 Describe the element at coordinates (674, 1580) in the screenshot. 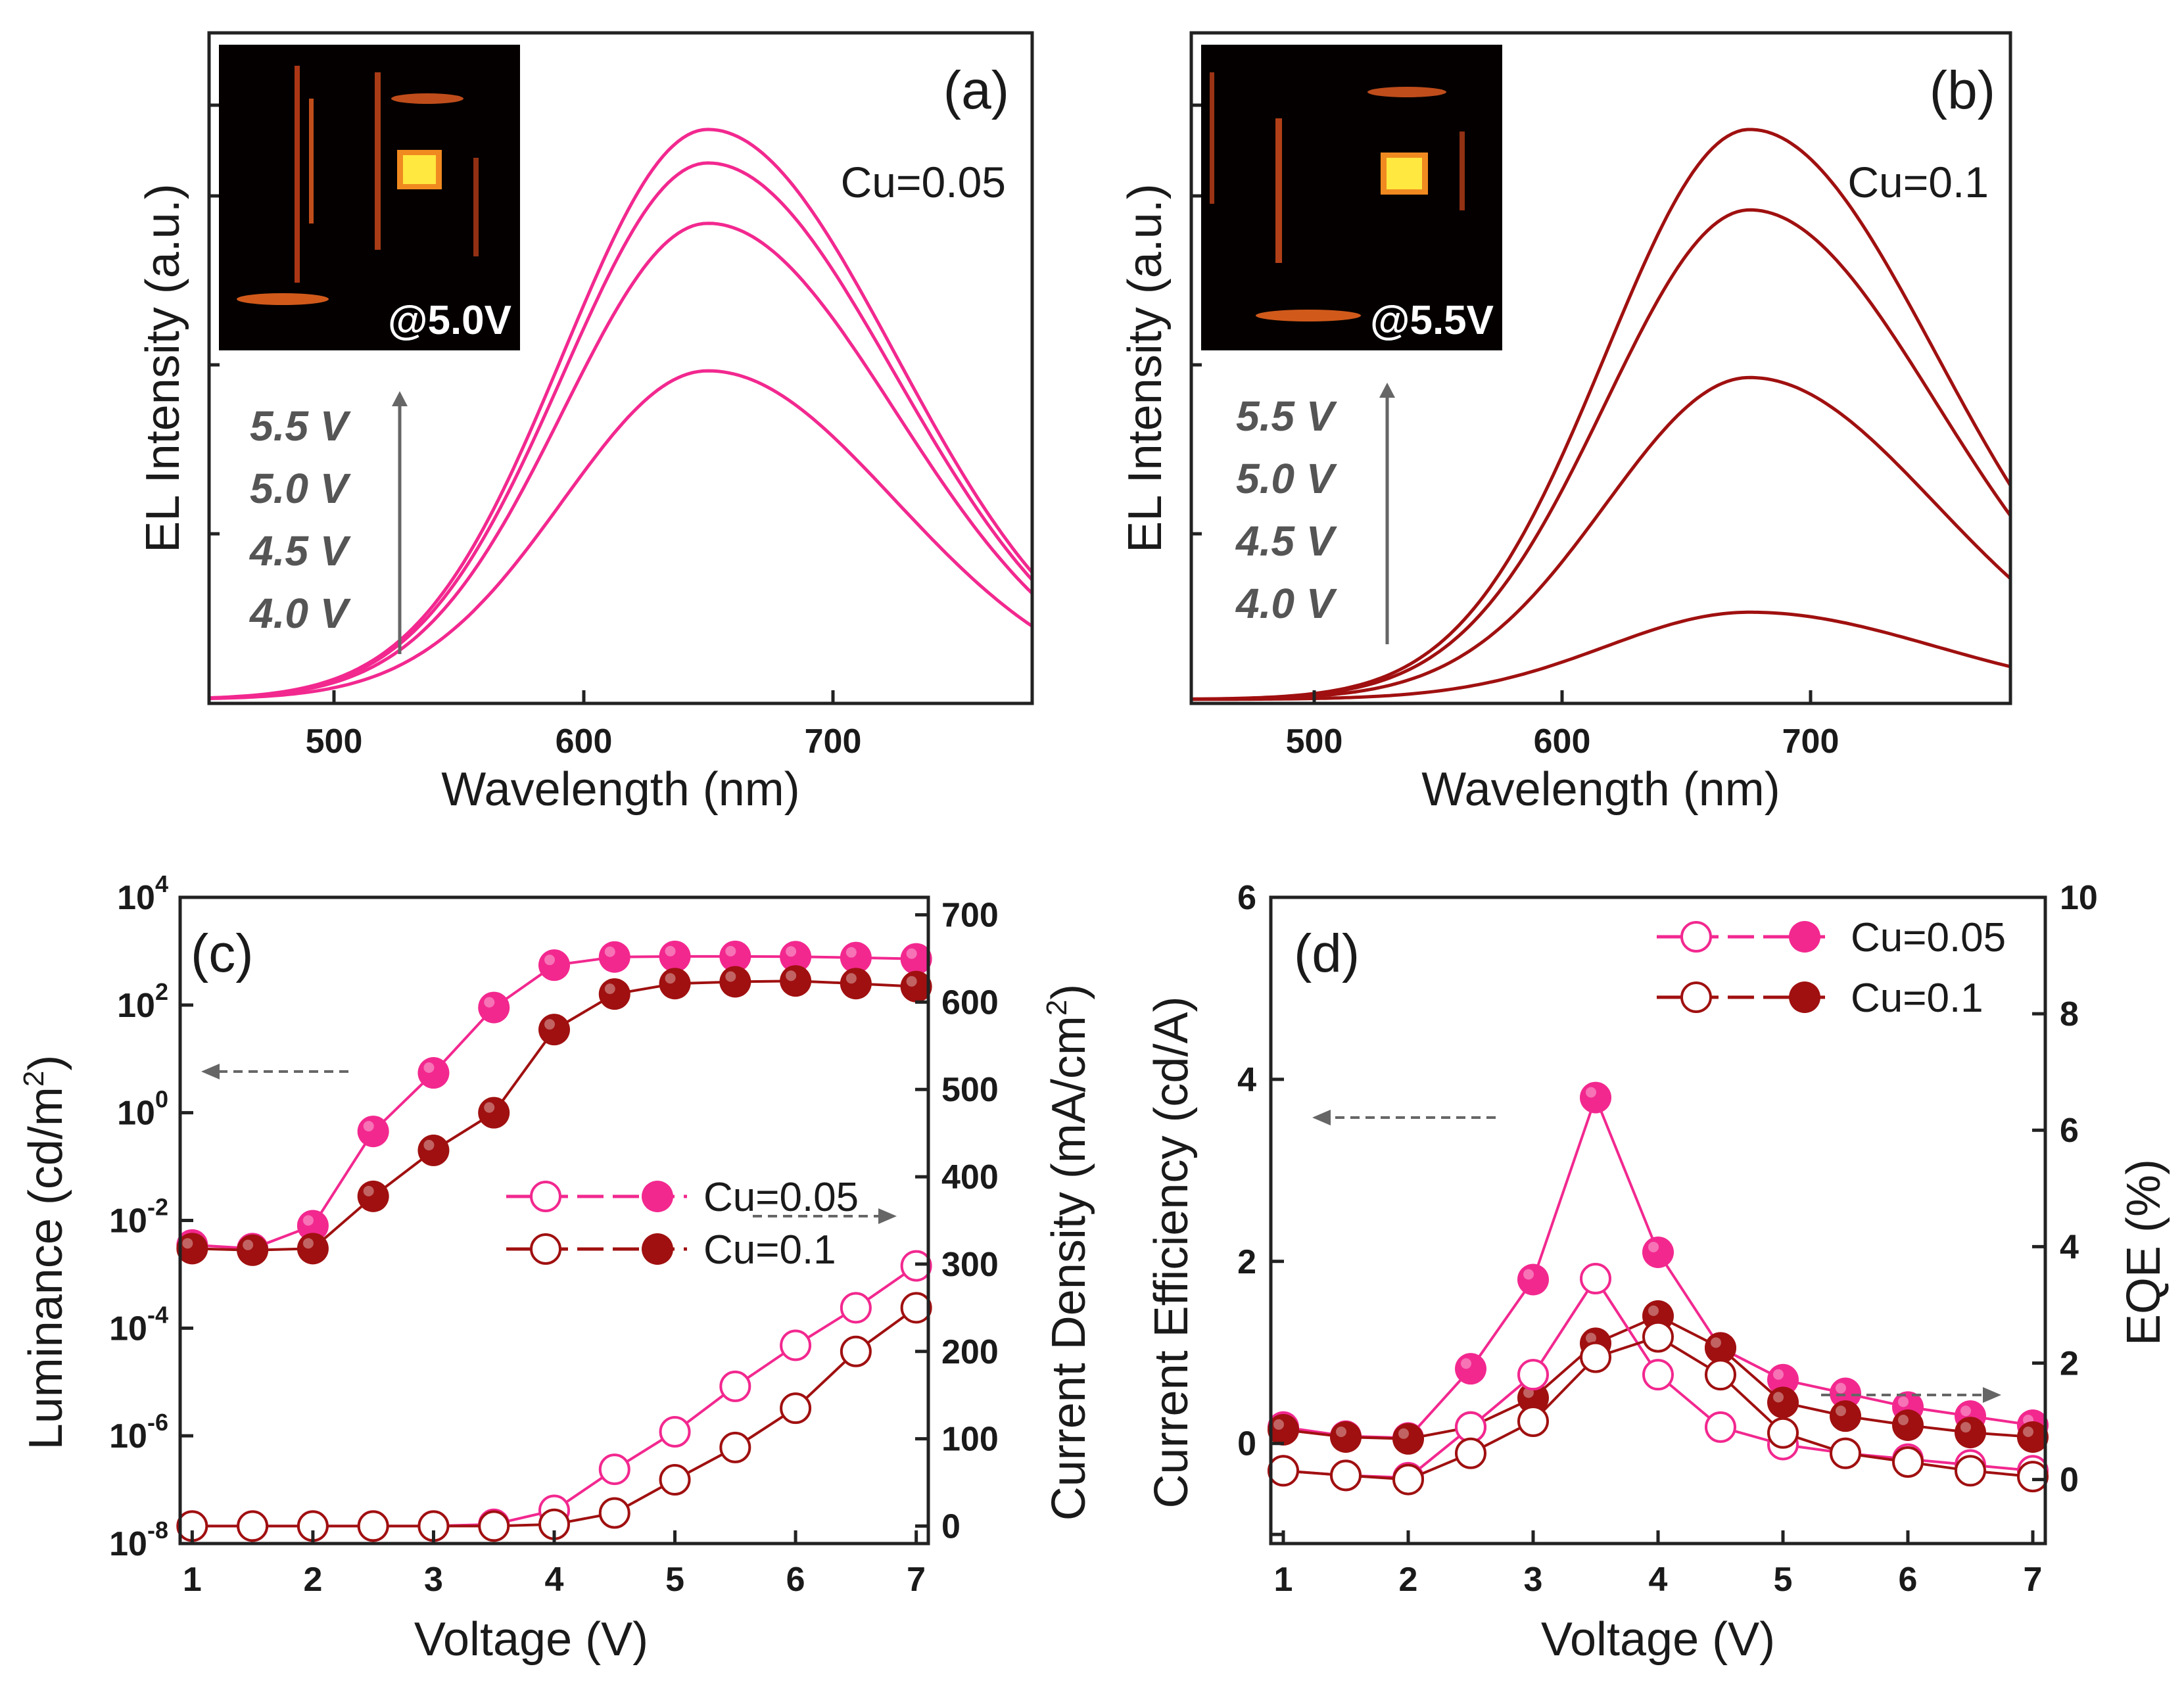

I see `xtick-label: 5` at that location.